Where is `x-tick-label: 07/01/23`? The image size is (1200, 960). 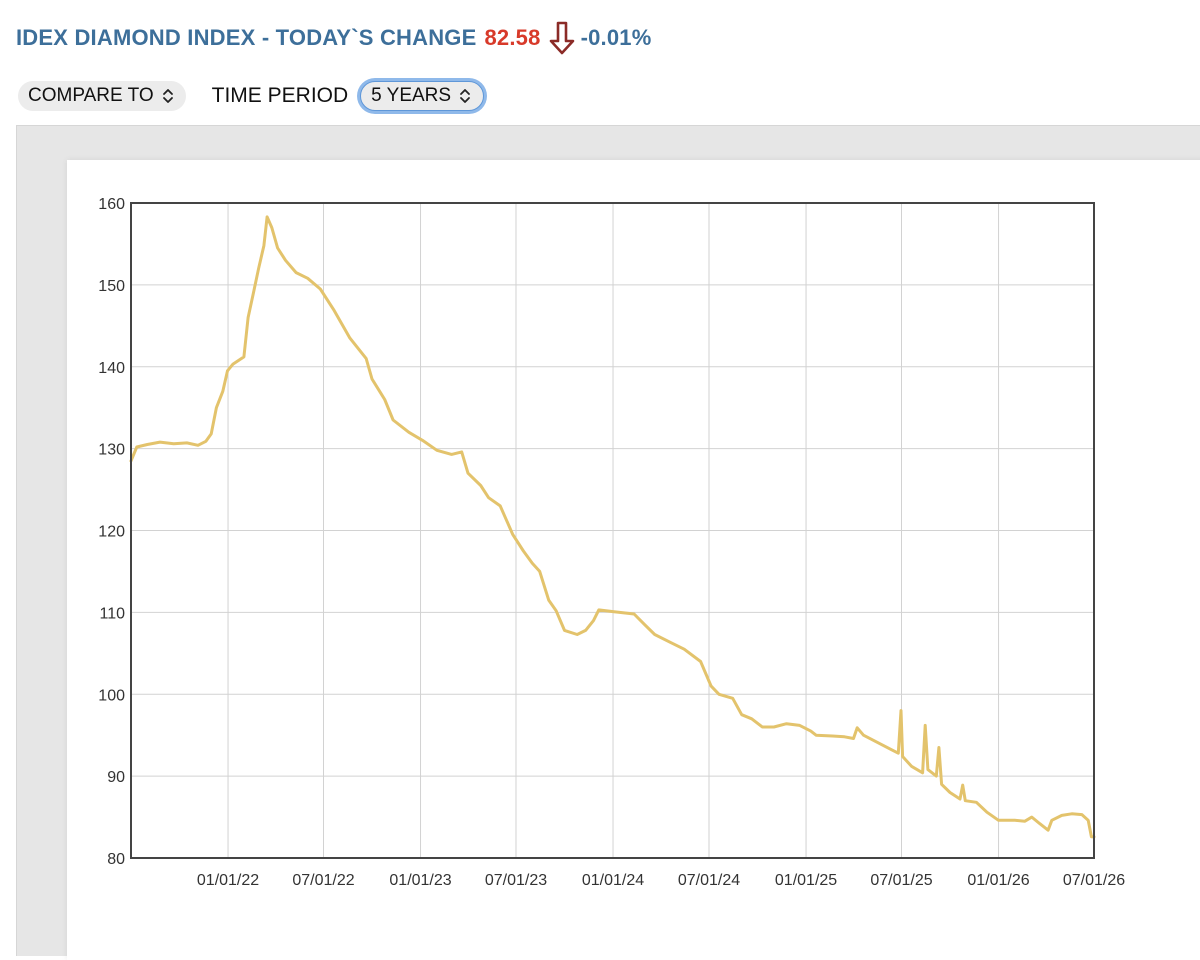
x-tick-label: 07/01/23 is located at coordinates (516, 880).